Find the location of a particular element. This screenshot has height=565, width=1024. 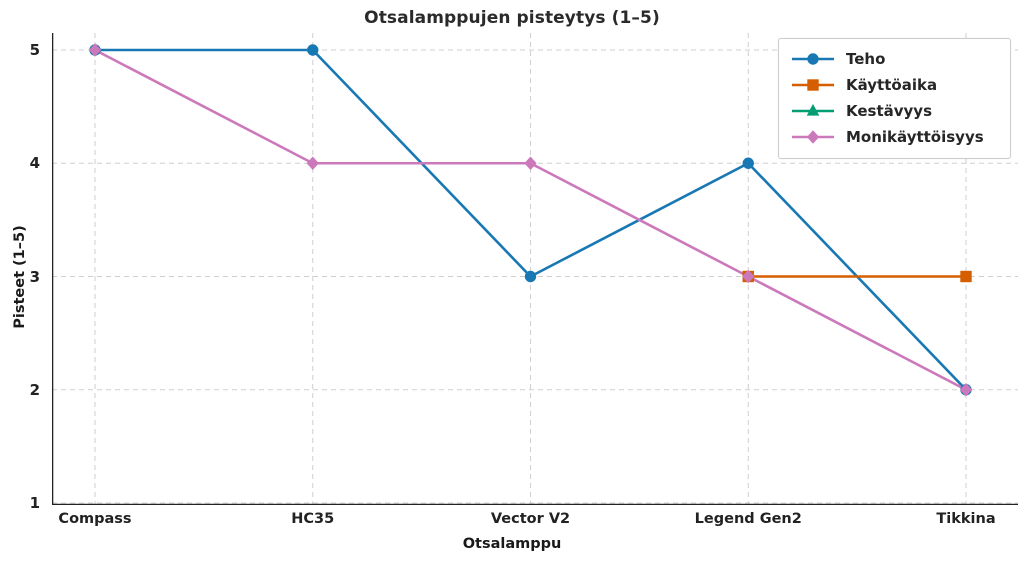

y-tick-label: 5 is located at coordinates (34, 50).